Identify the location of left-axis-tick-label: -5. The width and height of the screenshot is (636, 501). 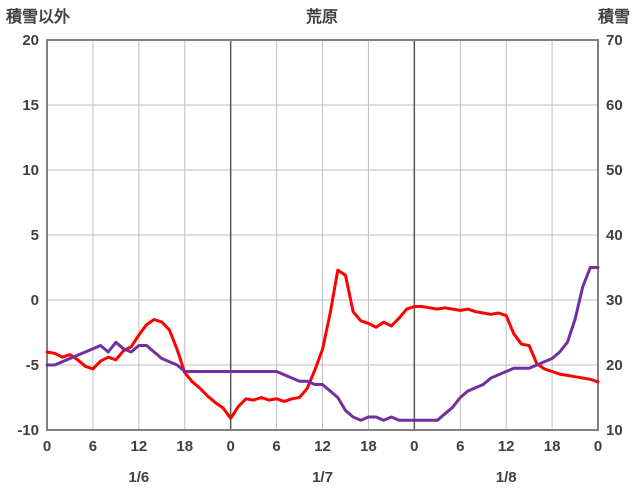
(32, 365).